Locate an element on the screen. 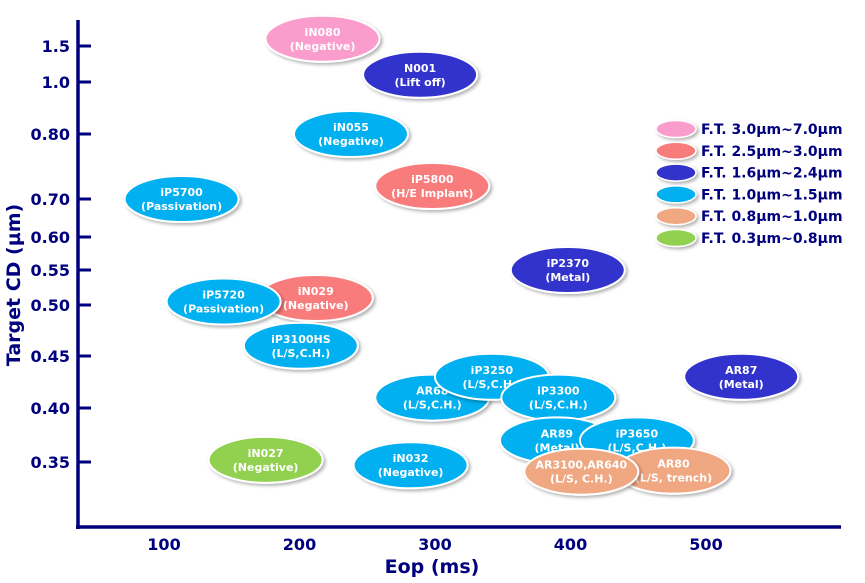  bubble-application-label: (L/S, trench) is located at coordinates (673, 478).